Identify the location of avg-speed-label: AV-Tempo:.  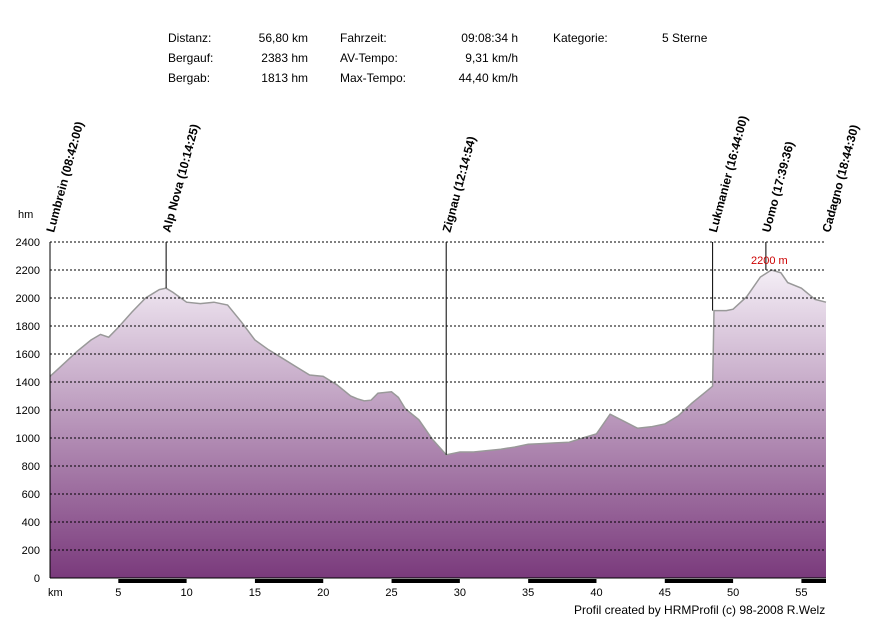
(369, 58).